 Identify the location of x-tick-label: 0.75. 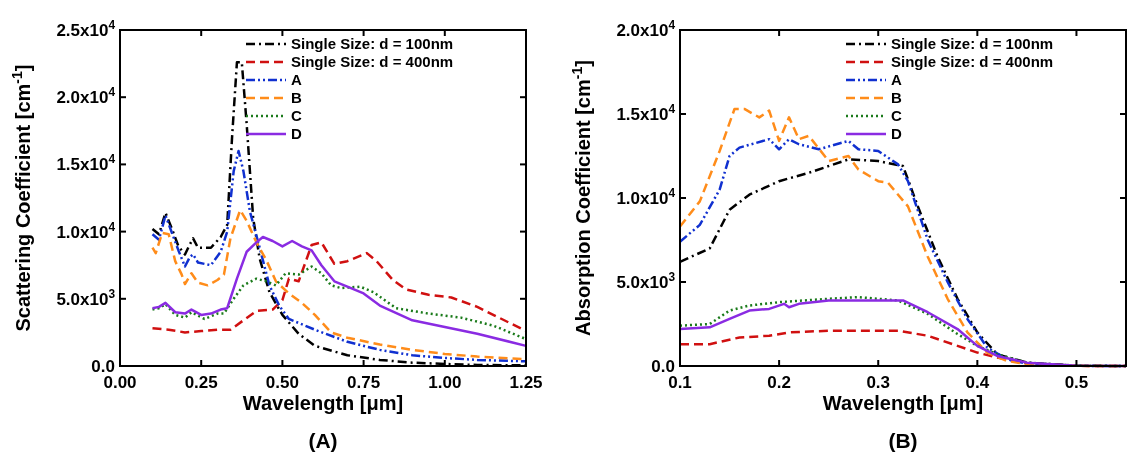
(364, 382).